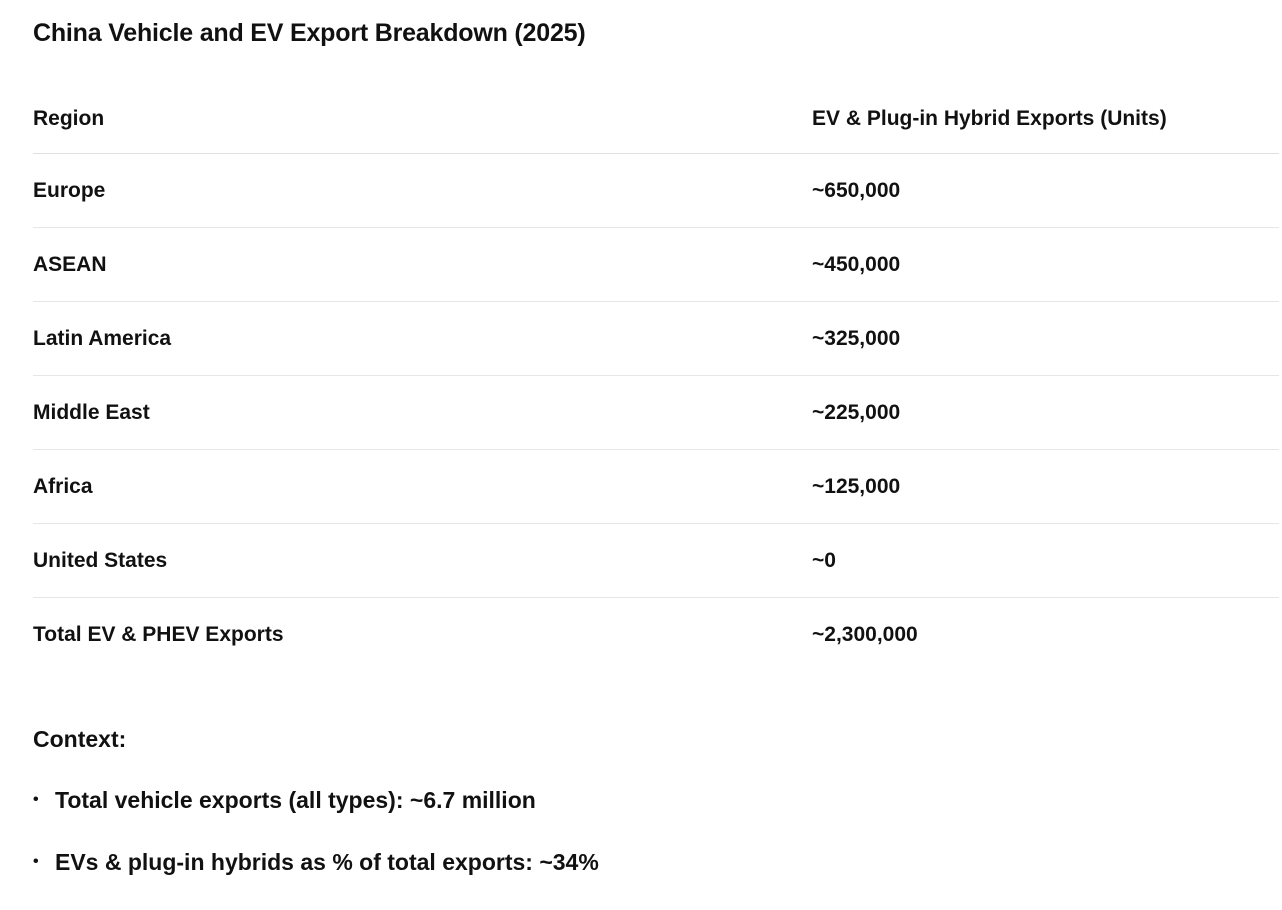 The width and height of the screenshot is (1282, 910). Describe the element at coordinates (856, 486) in the screenshot. I see `exports-cell: ~125,000` at that location.